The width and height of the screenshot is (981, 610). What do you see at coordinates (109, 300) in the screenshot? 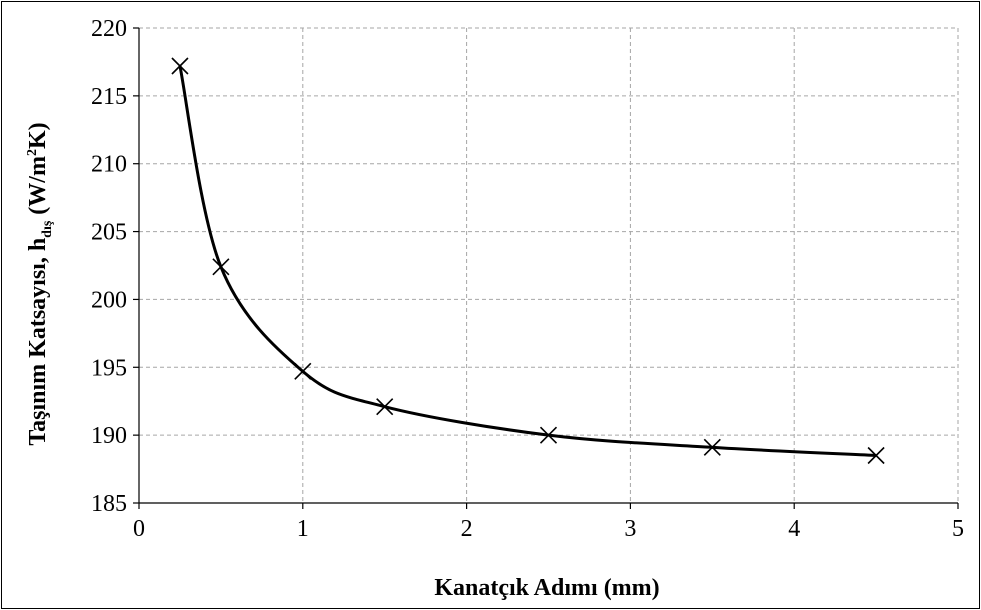
I see `y-tick-label: 200` at bounding box center [109, 300].